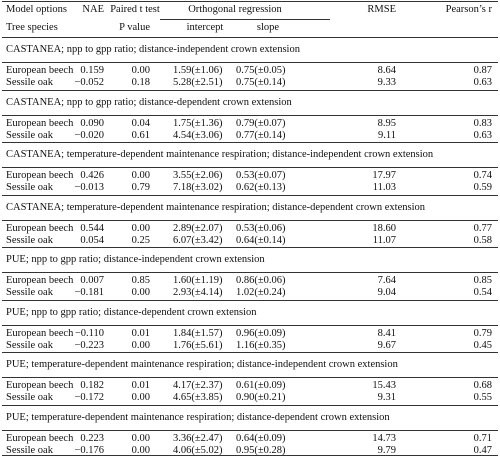  What do you see at coordinates (482, 450) in the screenshot?
I see `value-cell: 0.47` at bounding box center [482, 450].